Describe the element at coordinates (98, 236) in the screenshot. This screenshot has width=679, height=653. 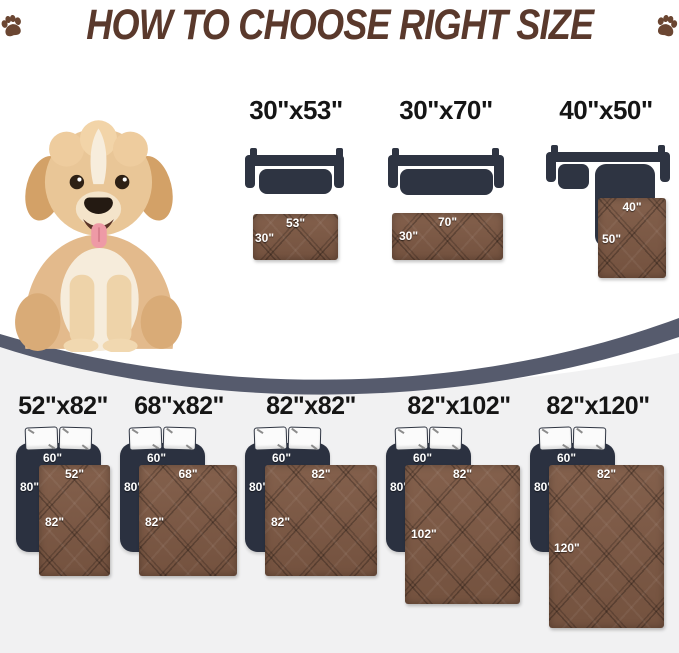
I see `dog-photo` at that location.